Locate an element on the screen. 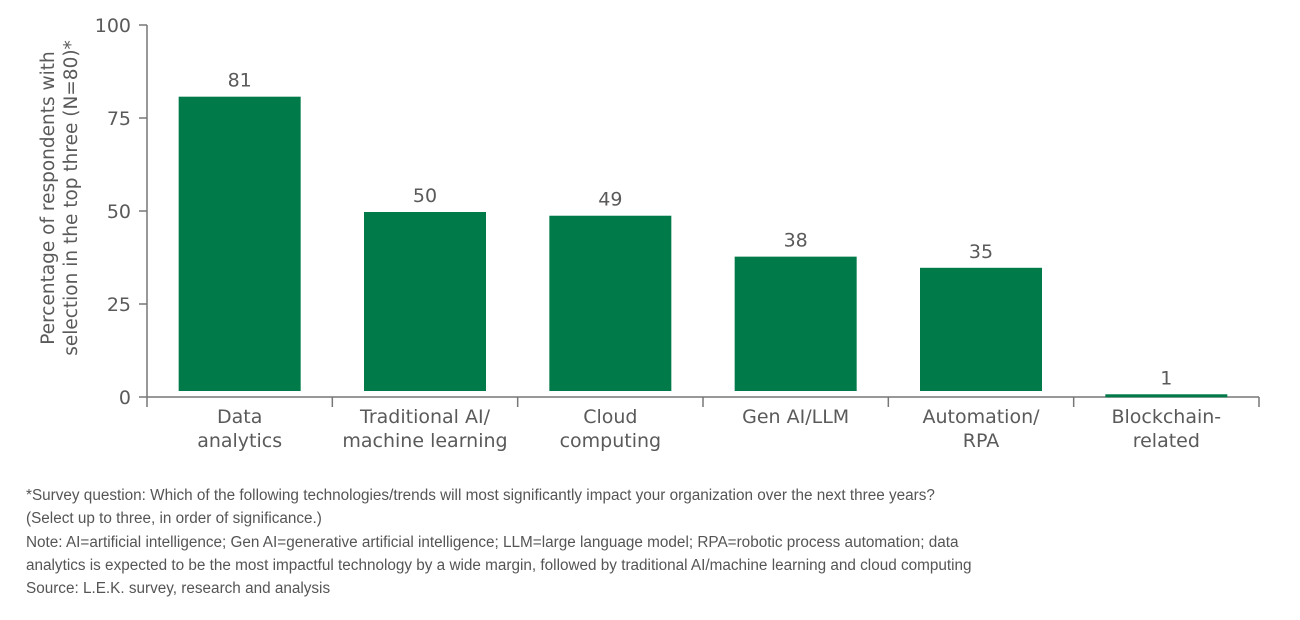  data-label: 1 is located at coordinates (1166, 378).